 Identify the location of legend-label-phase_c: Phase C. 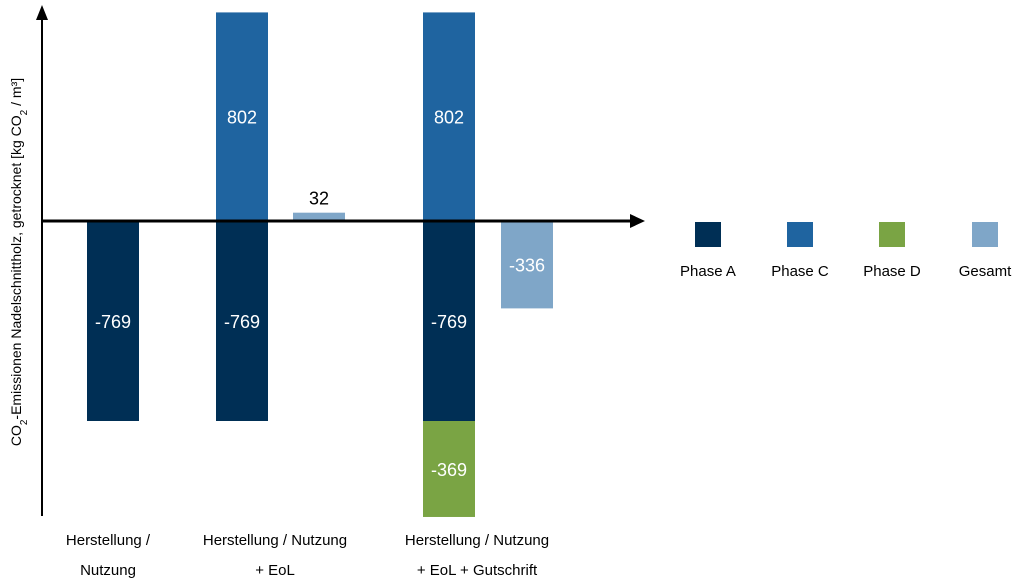
(800, 271).